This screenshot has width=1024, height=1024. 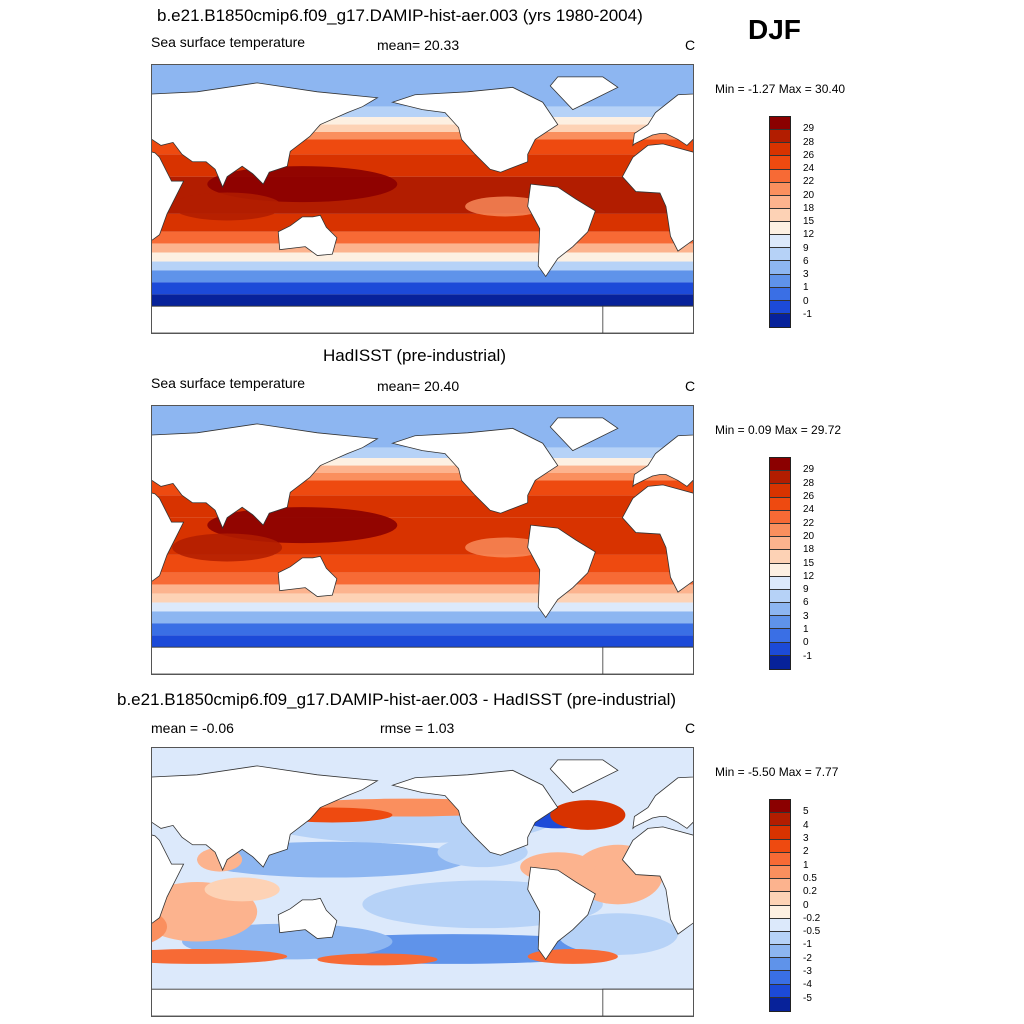 What do you see at coordinates (807, 958) in the screenshot?
I see `colorbar-tick-label: -2` at bounding box center [807, 958].